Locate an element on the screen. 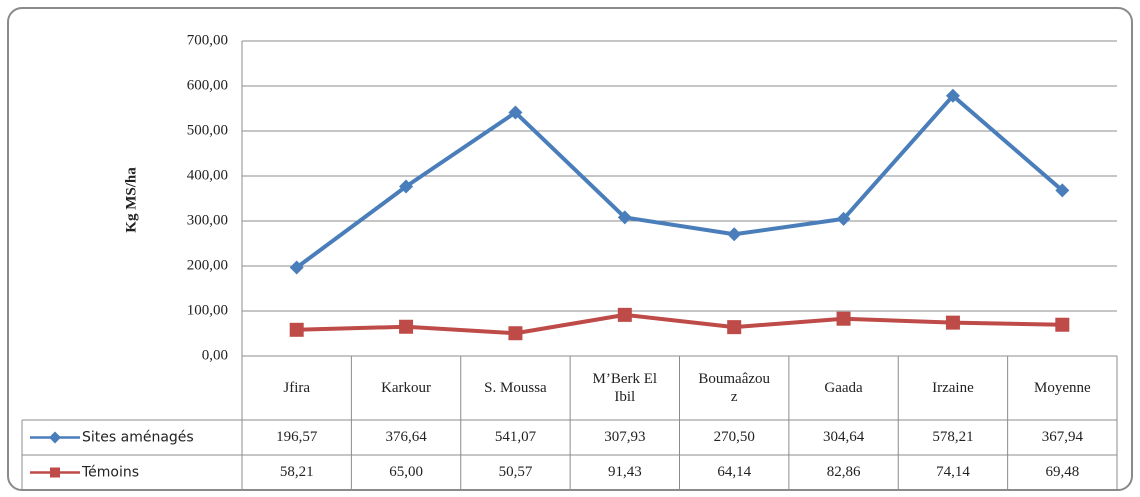  x-tick-label: Boumaâzouz is located at coordinates (734, 388).